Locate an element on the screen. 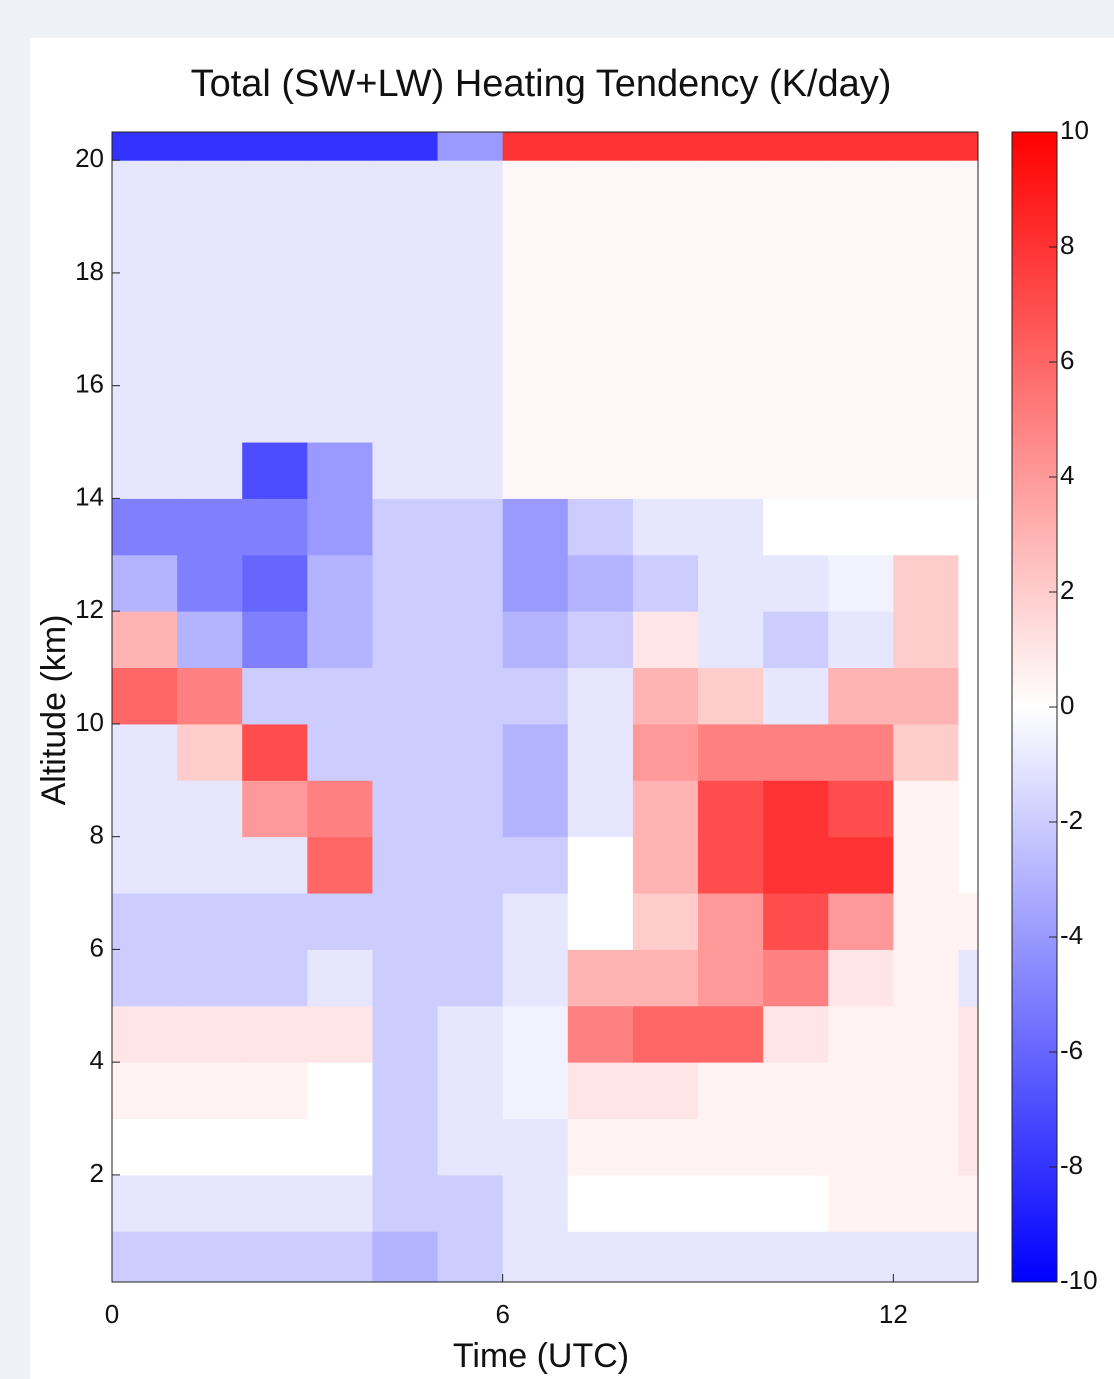 The height and width of the screenshot is (1379, 1114). colorbar-tick-label: -6 is located at coordinates (1071, 1050).